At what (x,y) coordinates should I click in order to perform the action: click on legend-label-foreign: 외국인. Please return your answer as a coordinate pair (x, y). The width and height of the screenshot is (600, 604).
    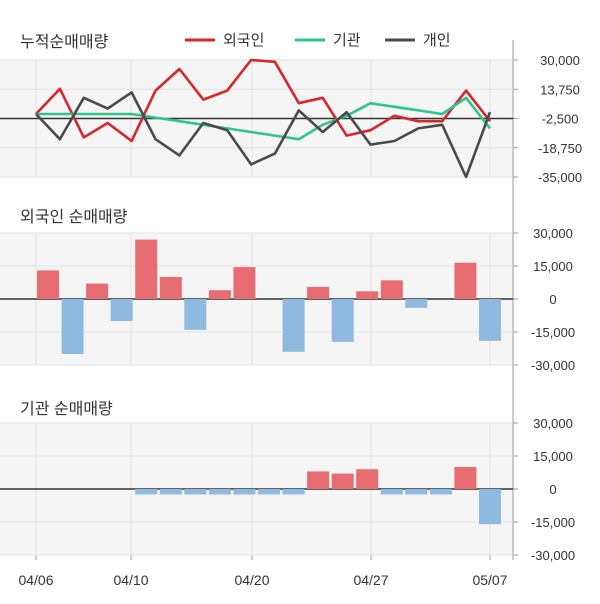
    Looking at the image, I should click on (243, 40).